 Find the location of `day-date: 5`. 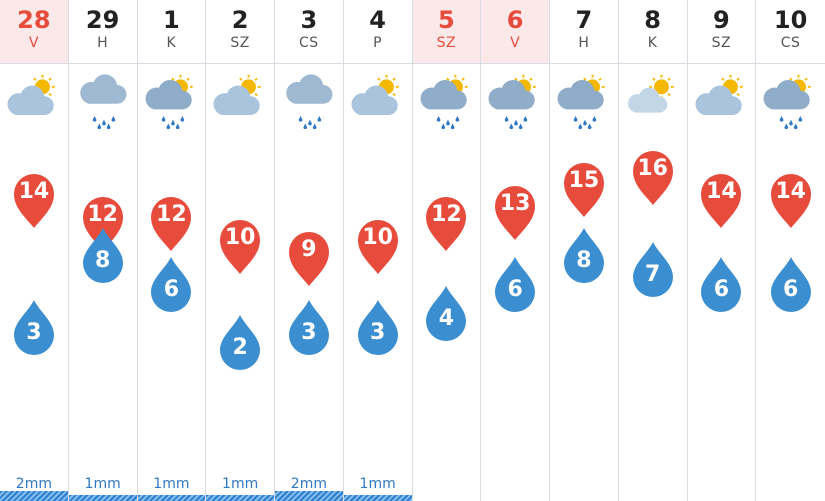

day-date: 5 is located at coordinates (446, 20).